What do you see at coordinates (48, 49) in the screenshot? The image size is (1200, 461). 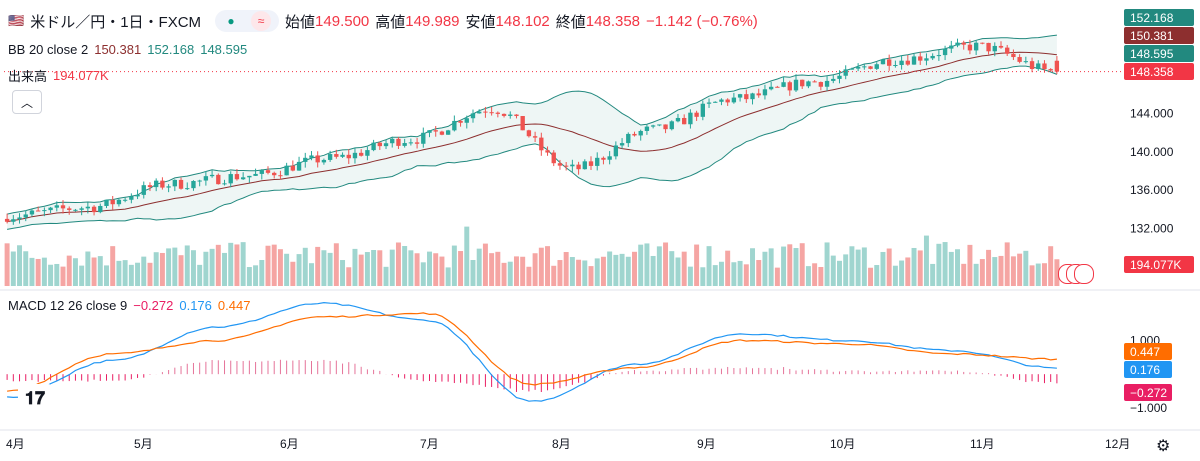 I see `bb-label: BB 20 close 2` at bounding box center [48, 49].